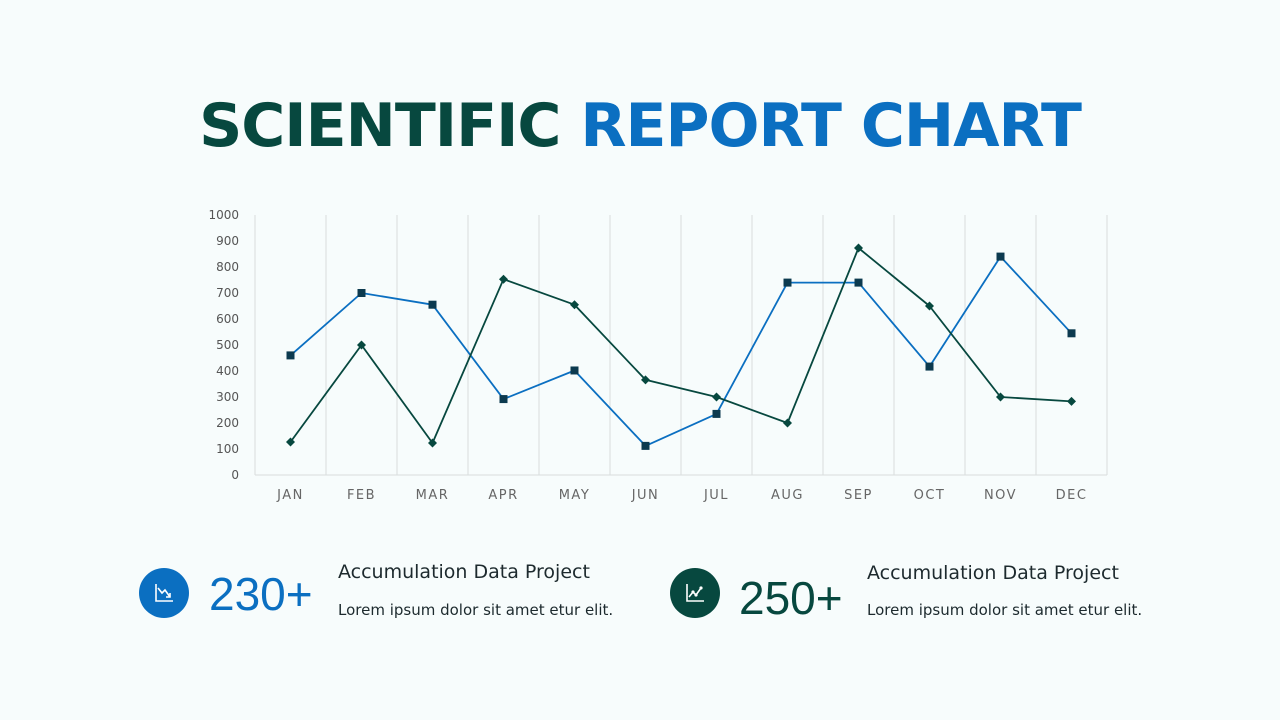 The image size is (1280, 720). I want to click on y-tick-label: 100, so click(227, 449).